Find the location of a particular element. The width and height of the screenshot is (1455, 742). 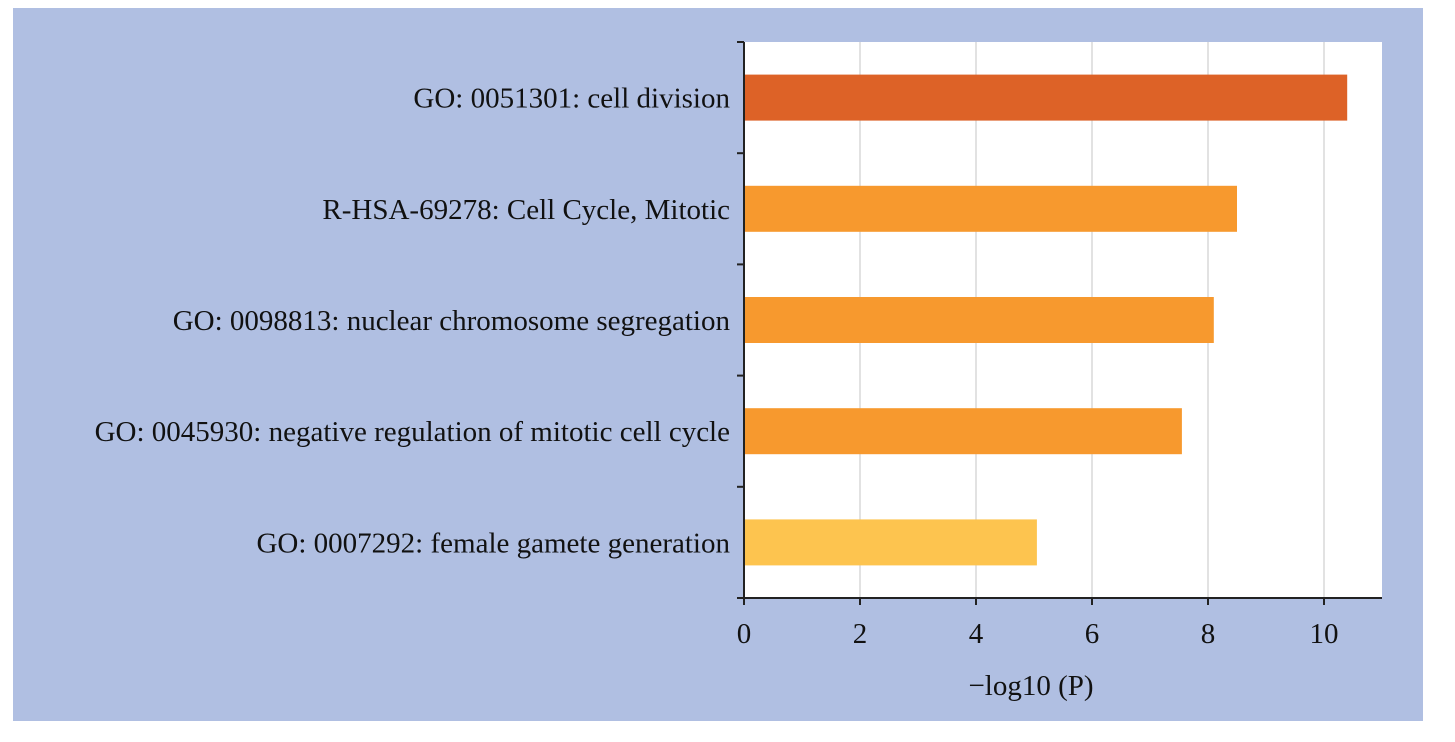

x-tick-label-8: 8 is located at coordinates (1208, 634).